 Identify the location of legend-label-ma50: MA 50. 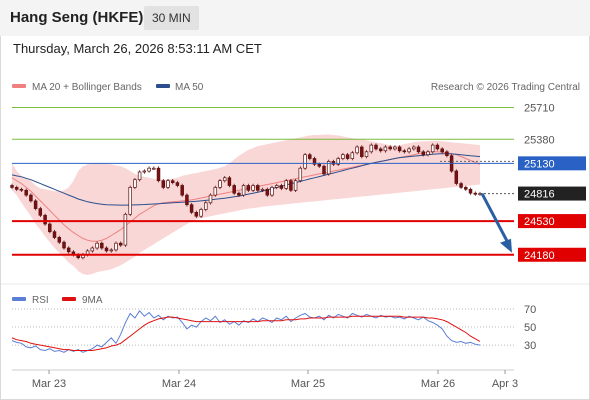
(189, 87).